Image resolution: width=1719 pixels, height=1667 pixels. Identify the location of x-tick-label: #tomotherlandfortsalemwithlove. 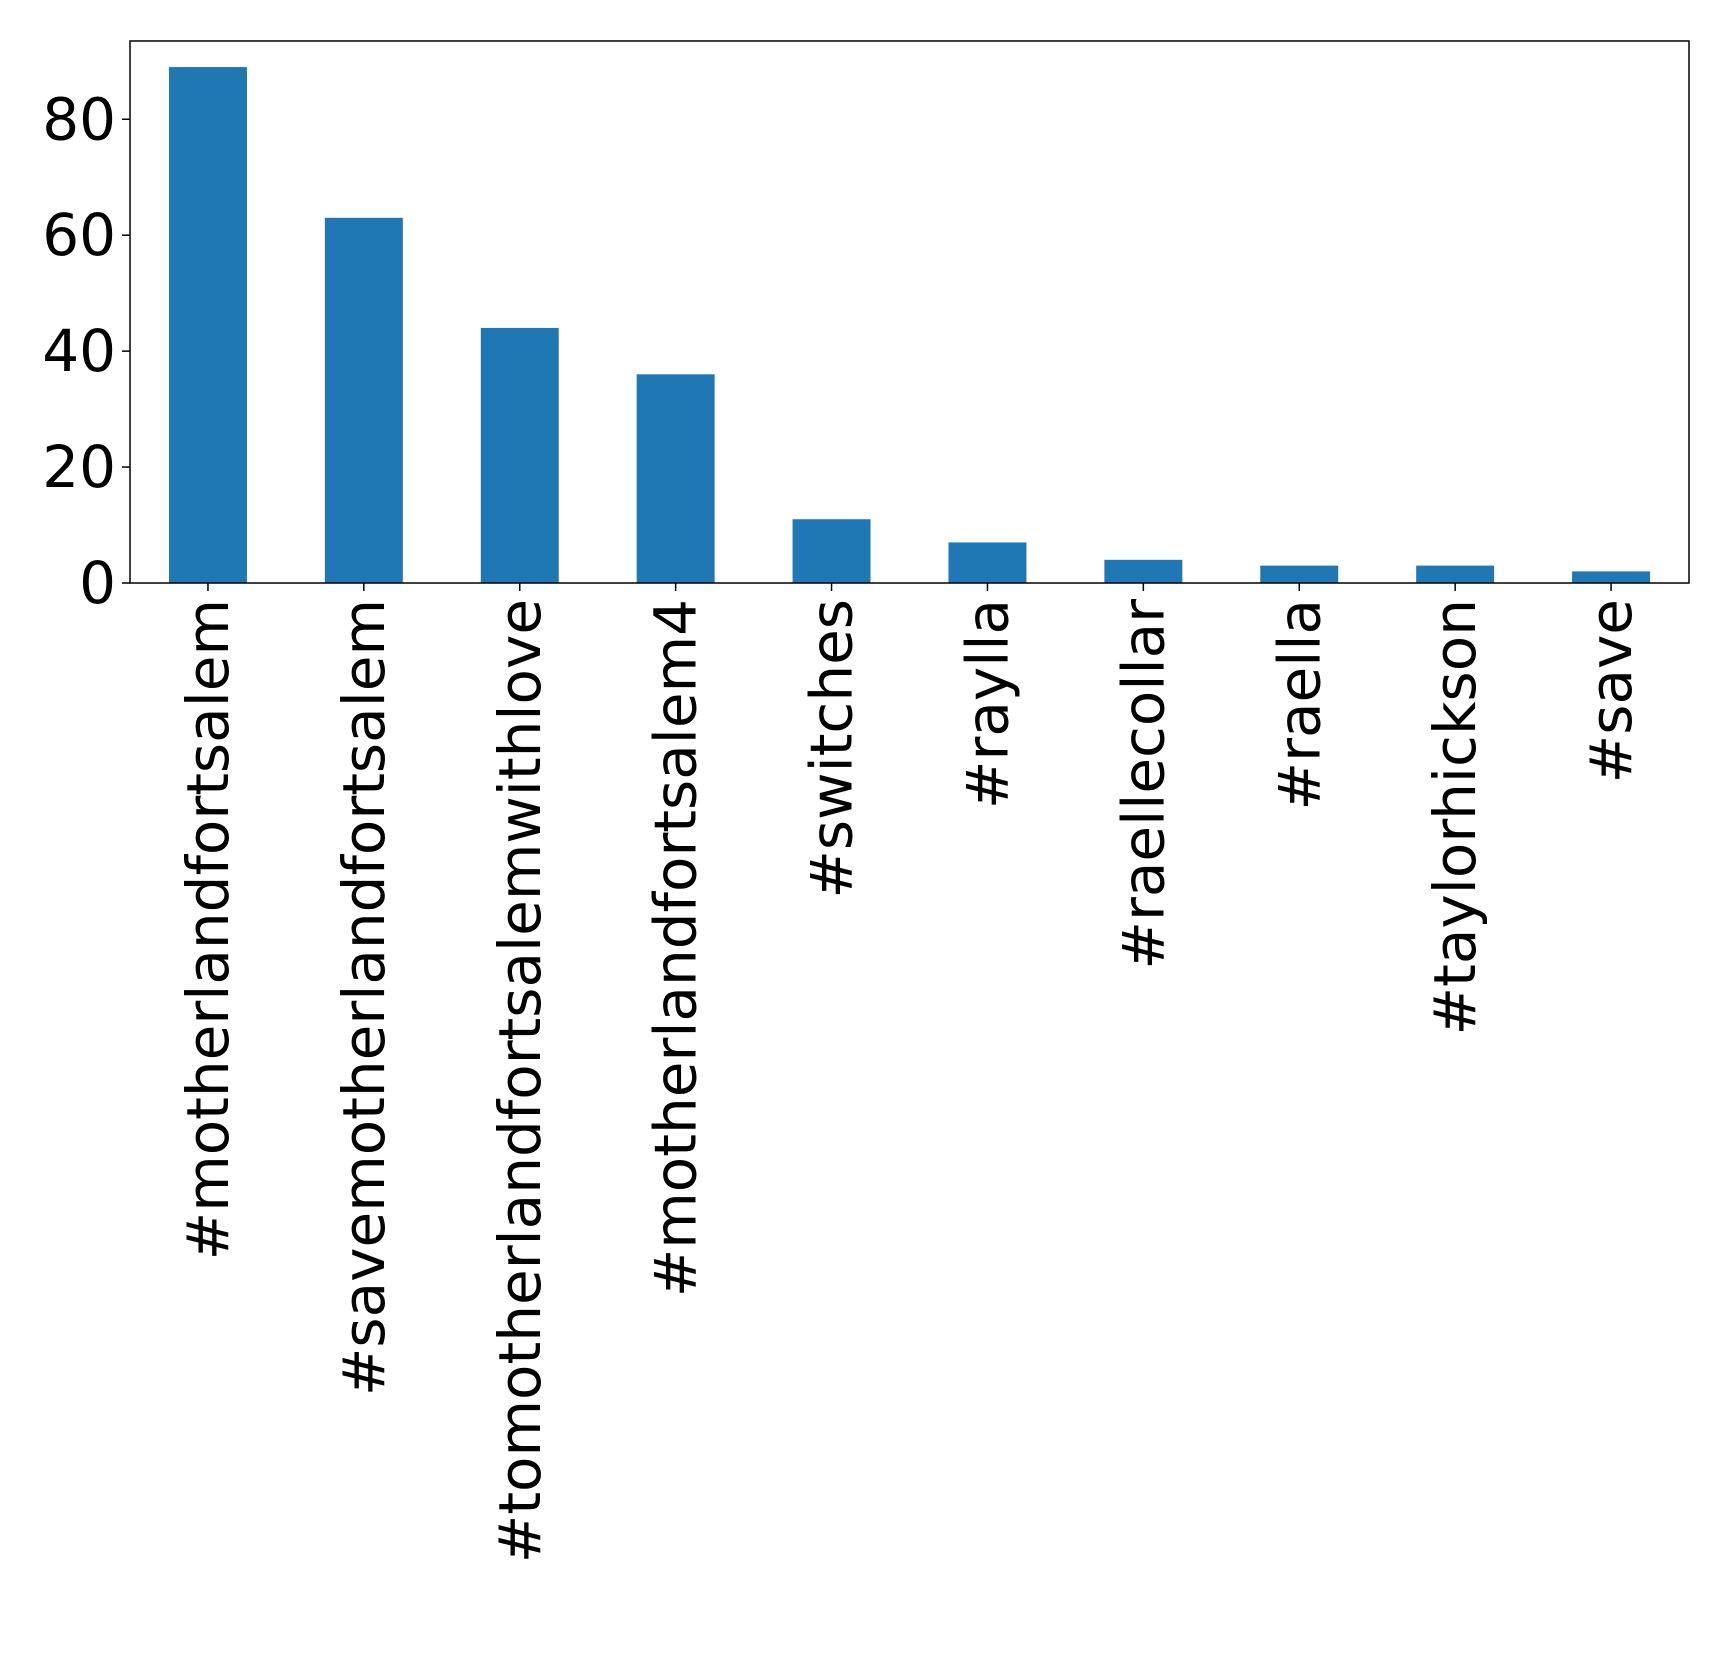
(520, 1081).